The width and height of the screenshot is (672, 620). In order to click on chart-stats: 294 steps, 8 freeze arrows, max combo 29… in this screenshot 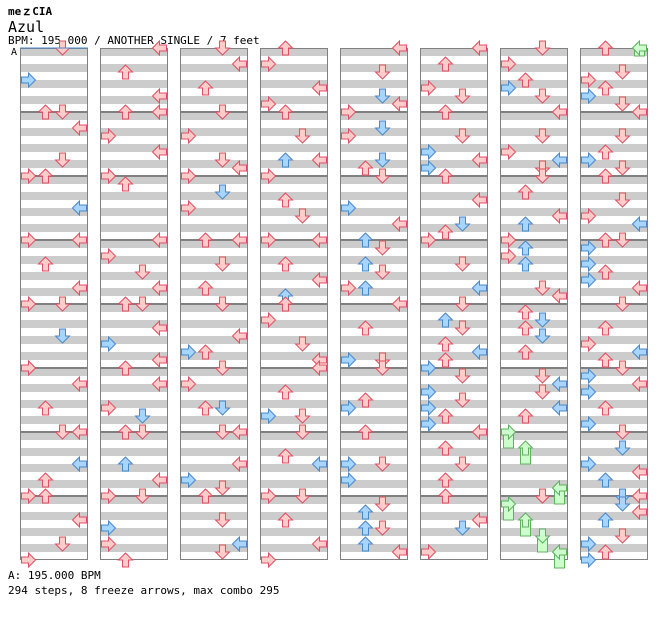, I will do `click(144, 590)`.